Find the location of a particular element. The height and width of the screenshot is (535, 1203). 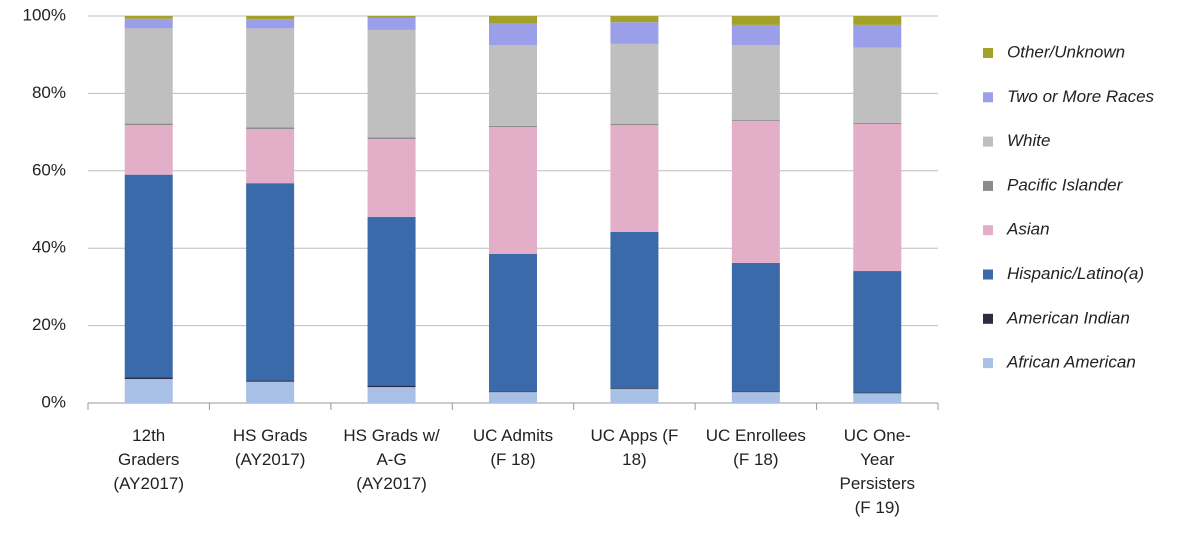

x-tick-label: HS Grads (AY2017) is located at coordinates (270, 447).